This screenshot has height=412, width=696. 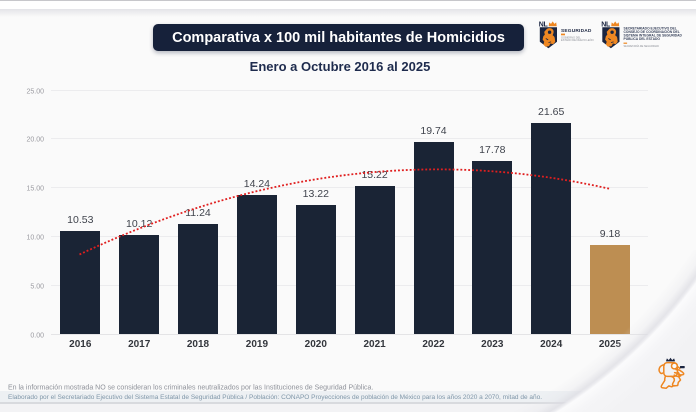 I want to click on svg-text: SISTEMA INTEGRAL DE SEGURIDAD, so click(x=653, y=36).